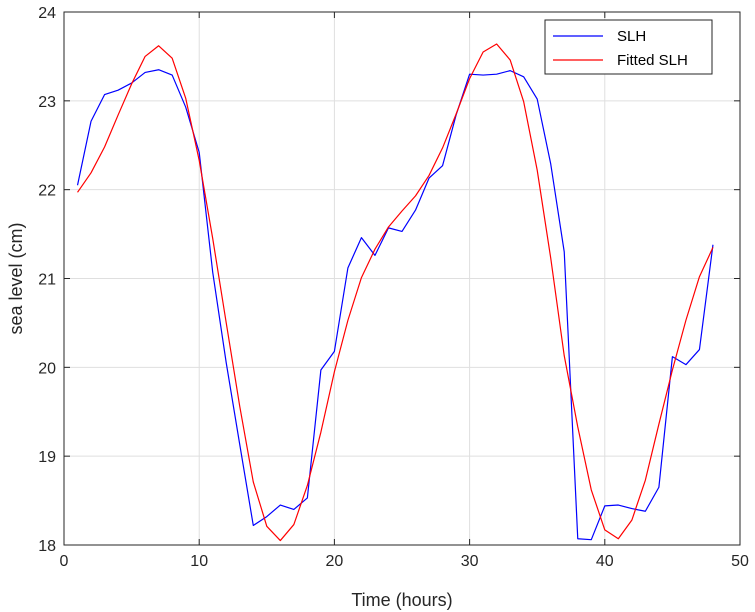 The width and height of the screenshot is (755, 612). What do you see at coordinates (335, 561) in the screenshot?
I see `x-tick-label: 20` at bounding box center [335, 561].